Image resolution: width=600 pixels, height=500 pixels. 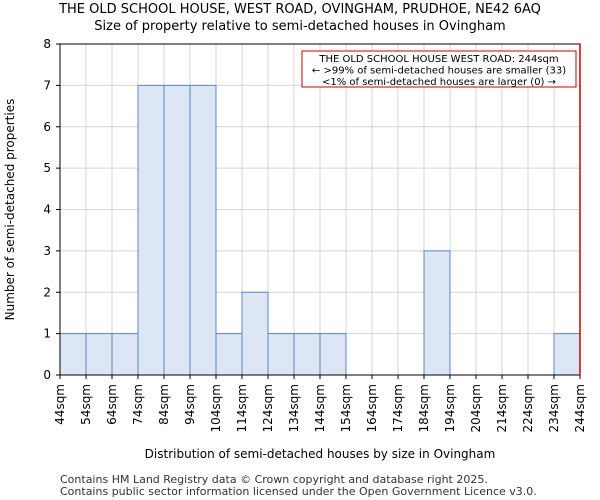 What do you see at coordinates (177, 230) in the screenshot?
I see `bar-84sqm` at bounding box center [177, 230].